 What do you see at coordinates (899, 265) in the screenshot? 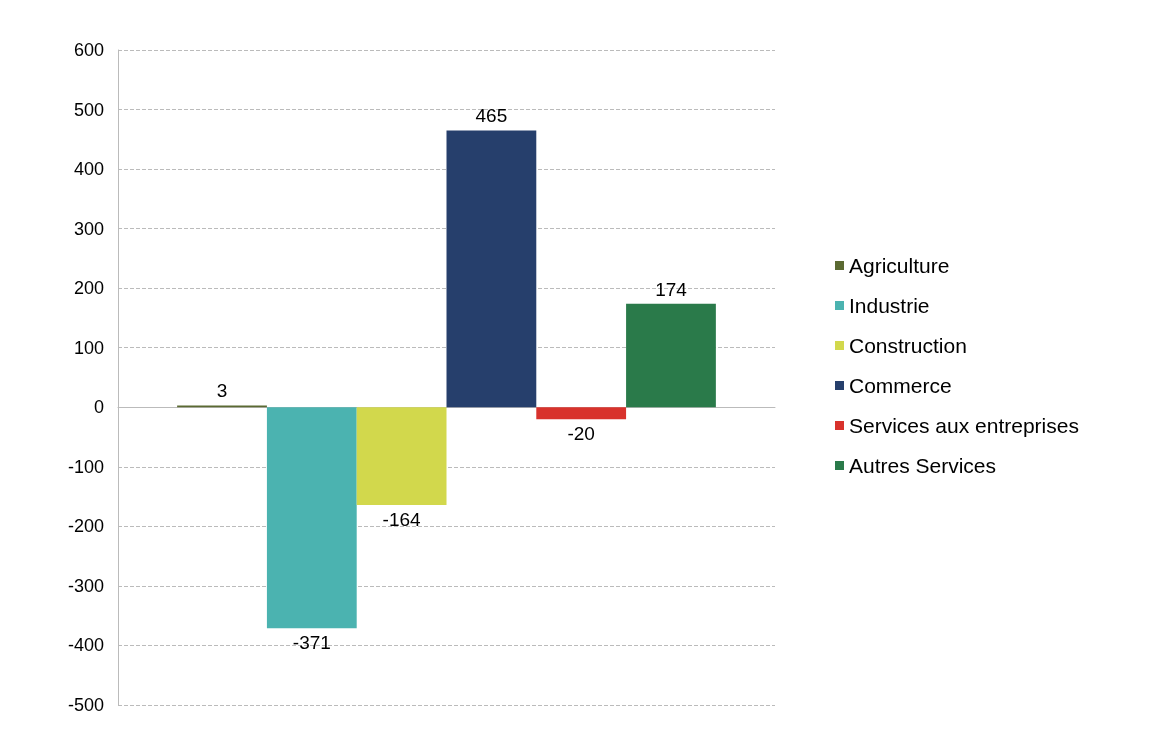
I see `legend-label: Agriculture` at bounding box center [899, 265].